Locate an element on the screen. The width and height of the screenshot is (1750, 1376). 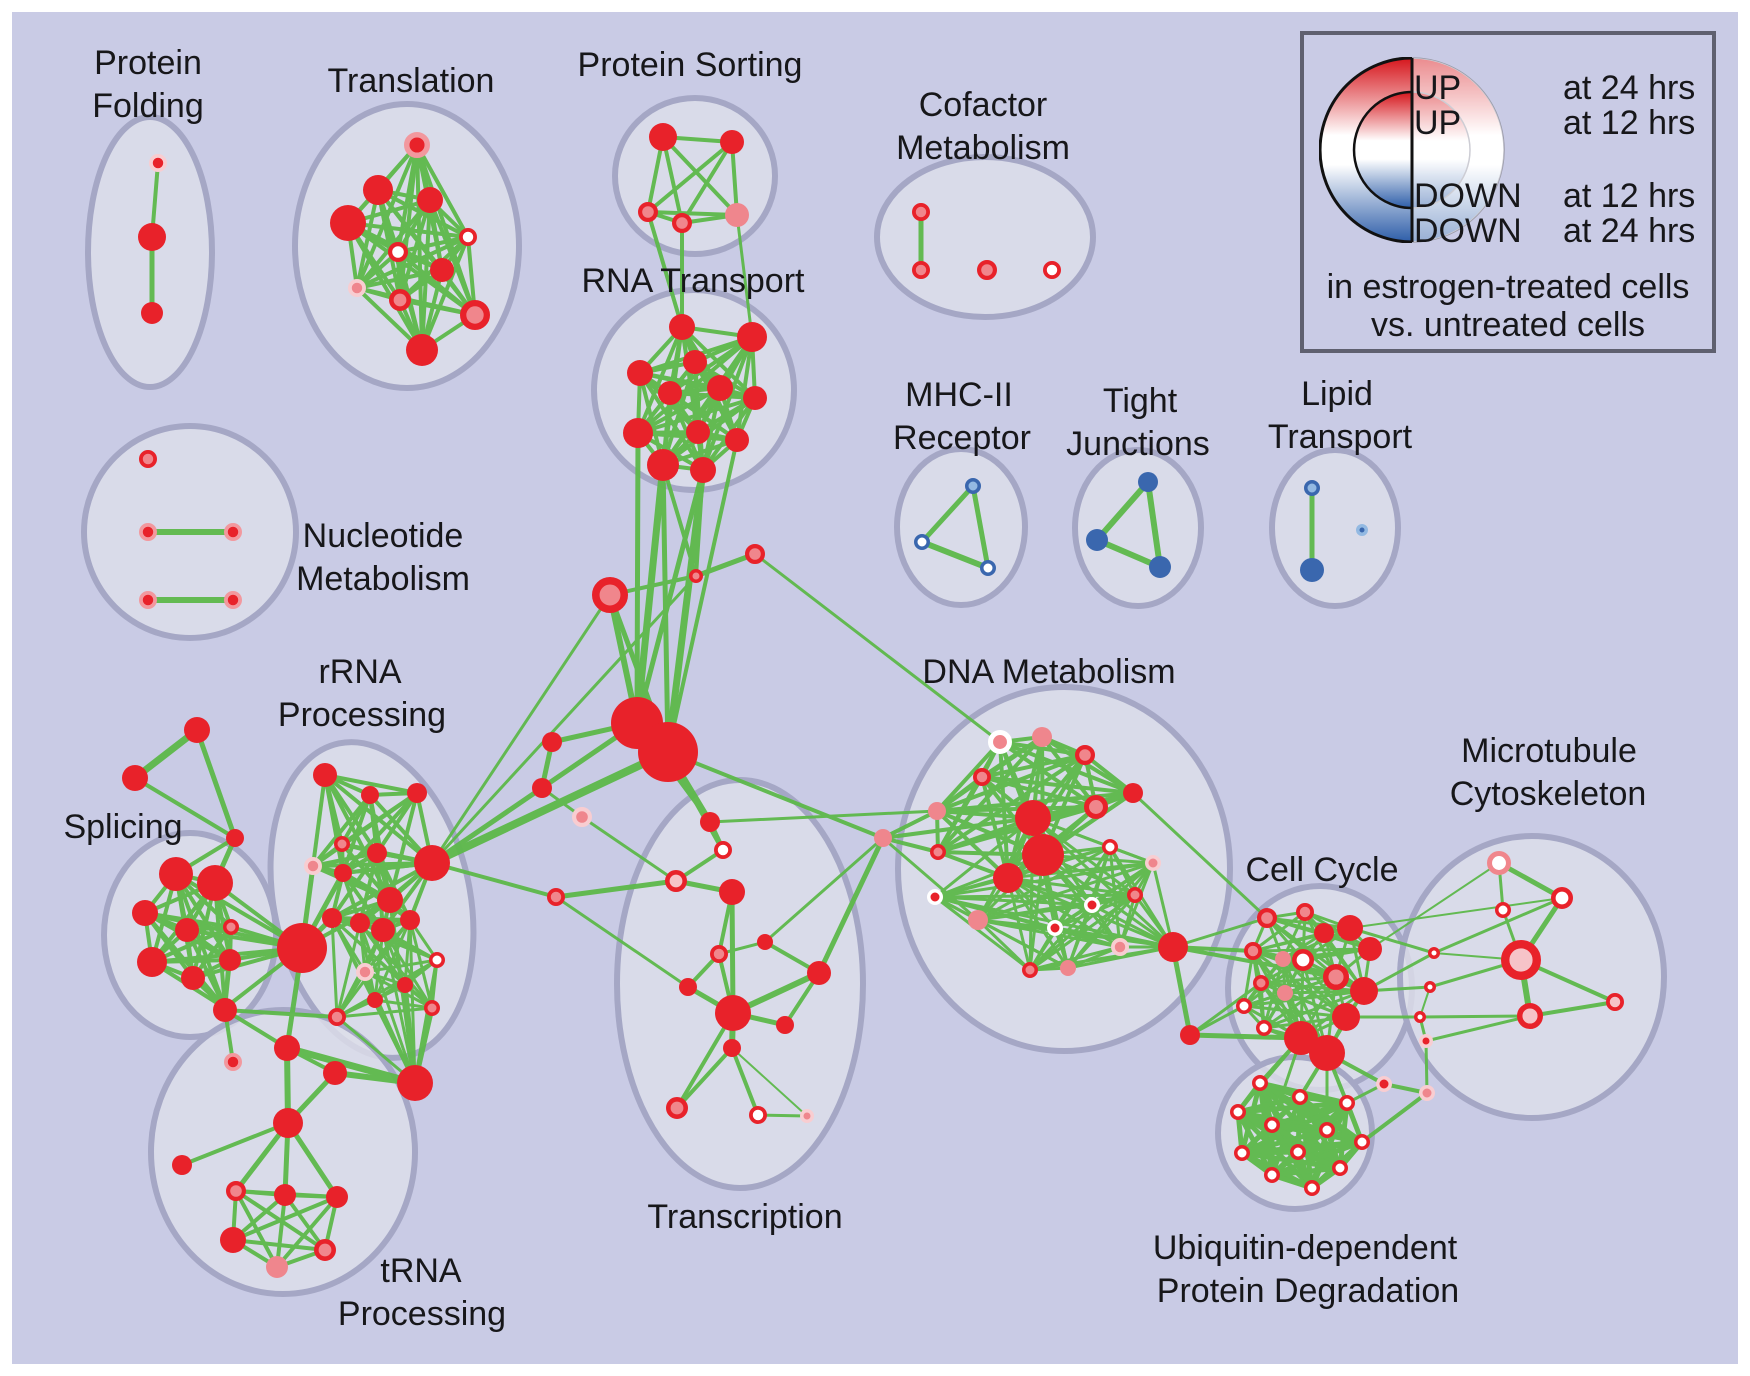
cluster-label-tight-junctions: Junctions is located at coordinates (1138, 444).